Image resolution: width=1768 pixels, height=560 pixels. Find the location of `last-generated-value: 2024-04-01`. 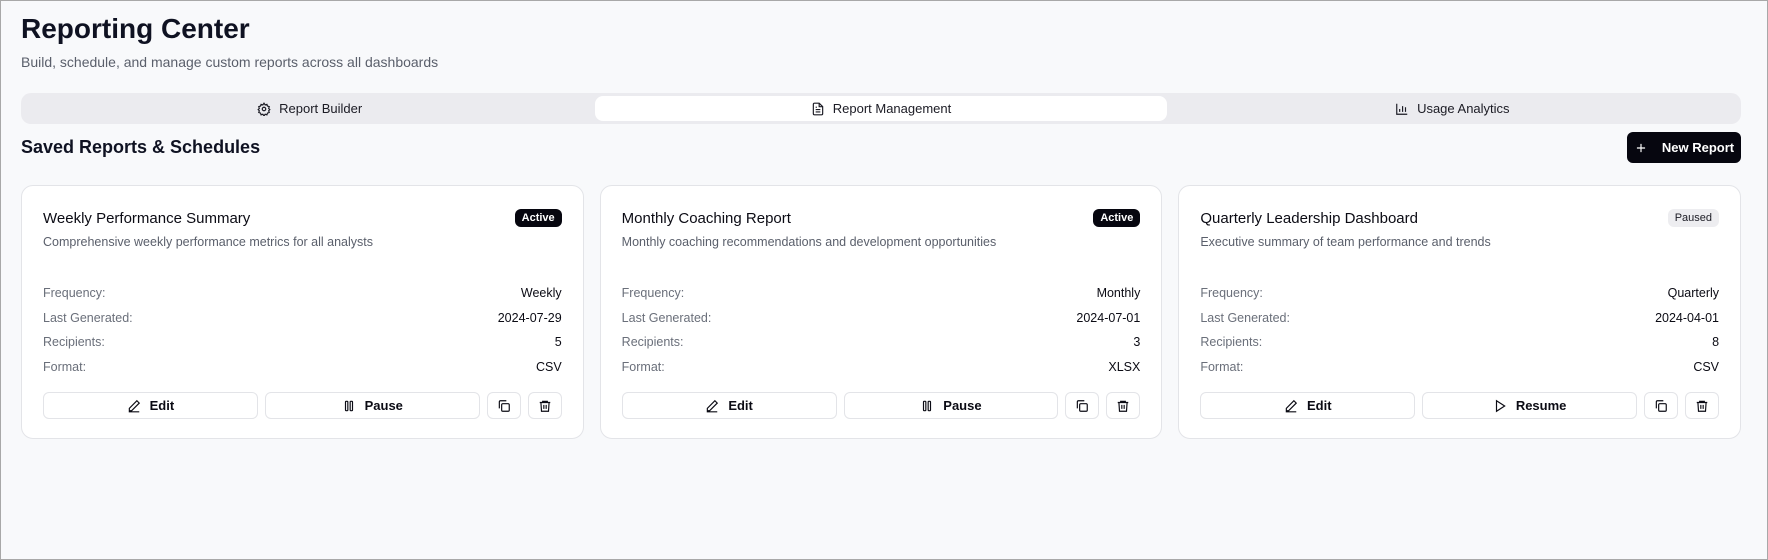

last-generated-value: 2024-04-01 is located at coordinates (1687, 317).